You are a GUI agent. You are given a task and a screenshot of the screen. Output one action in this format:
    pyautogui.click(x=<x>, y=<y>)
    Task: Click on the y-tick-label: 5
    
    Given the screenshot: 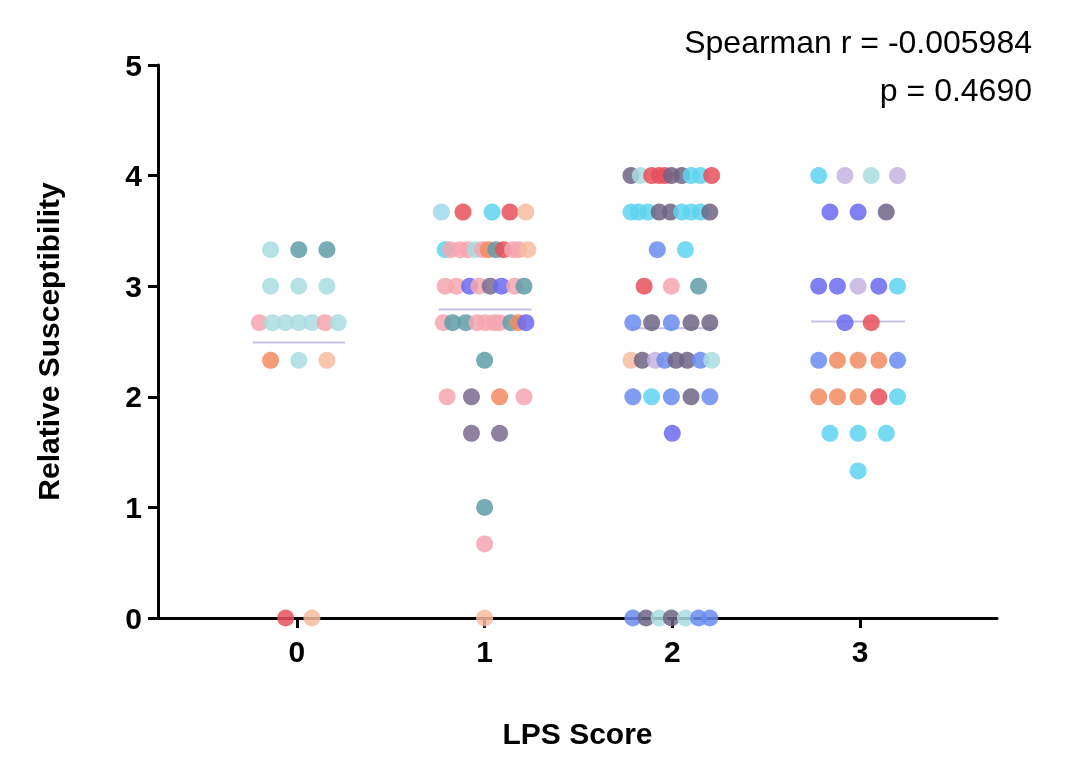 What is the action you would take?
    pyautogui.click(x=133, y=65)
    